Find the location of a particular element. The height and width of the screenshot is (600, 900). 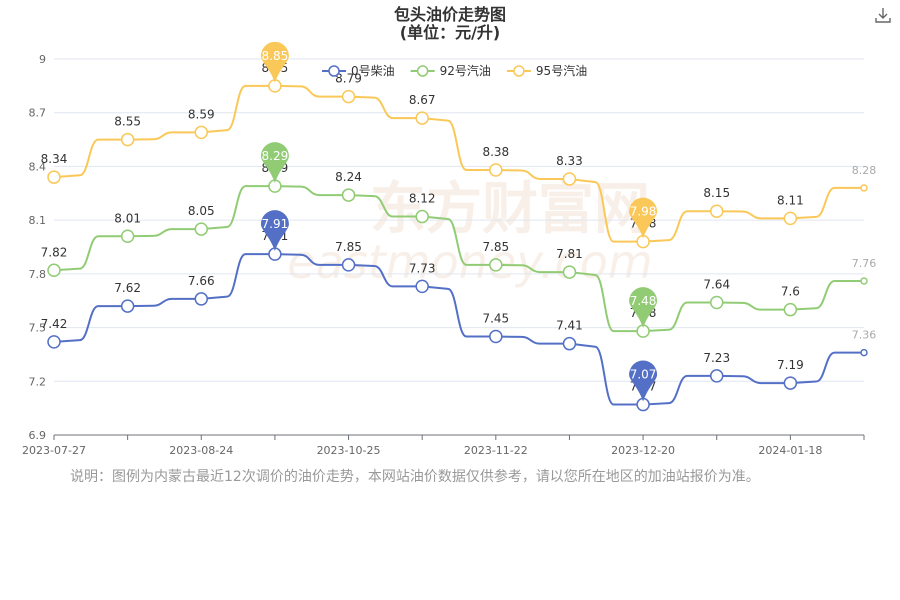

markpoint-pin: 8.29 is located at coordinates (274, 163).